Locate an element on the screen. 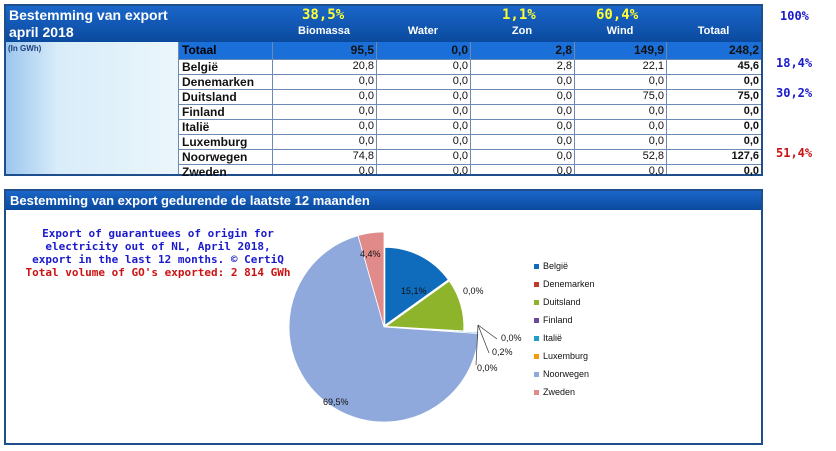 Image resolution: width=836 pixels, height=451 pixels. legend-label: Noorwegen is located at coordinates (566, 374).